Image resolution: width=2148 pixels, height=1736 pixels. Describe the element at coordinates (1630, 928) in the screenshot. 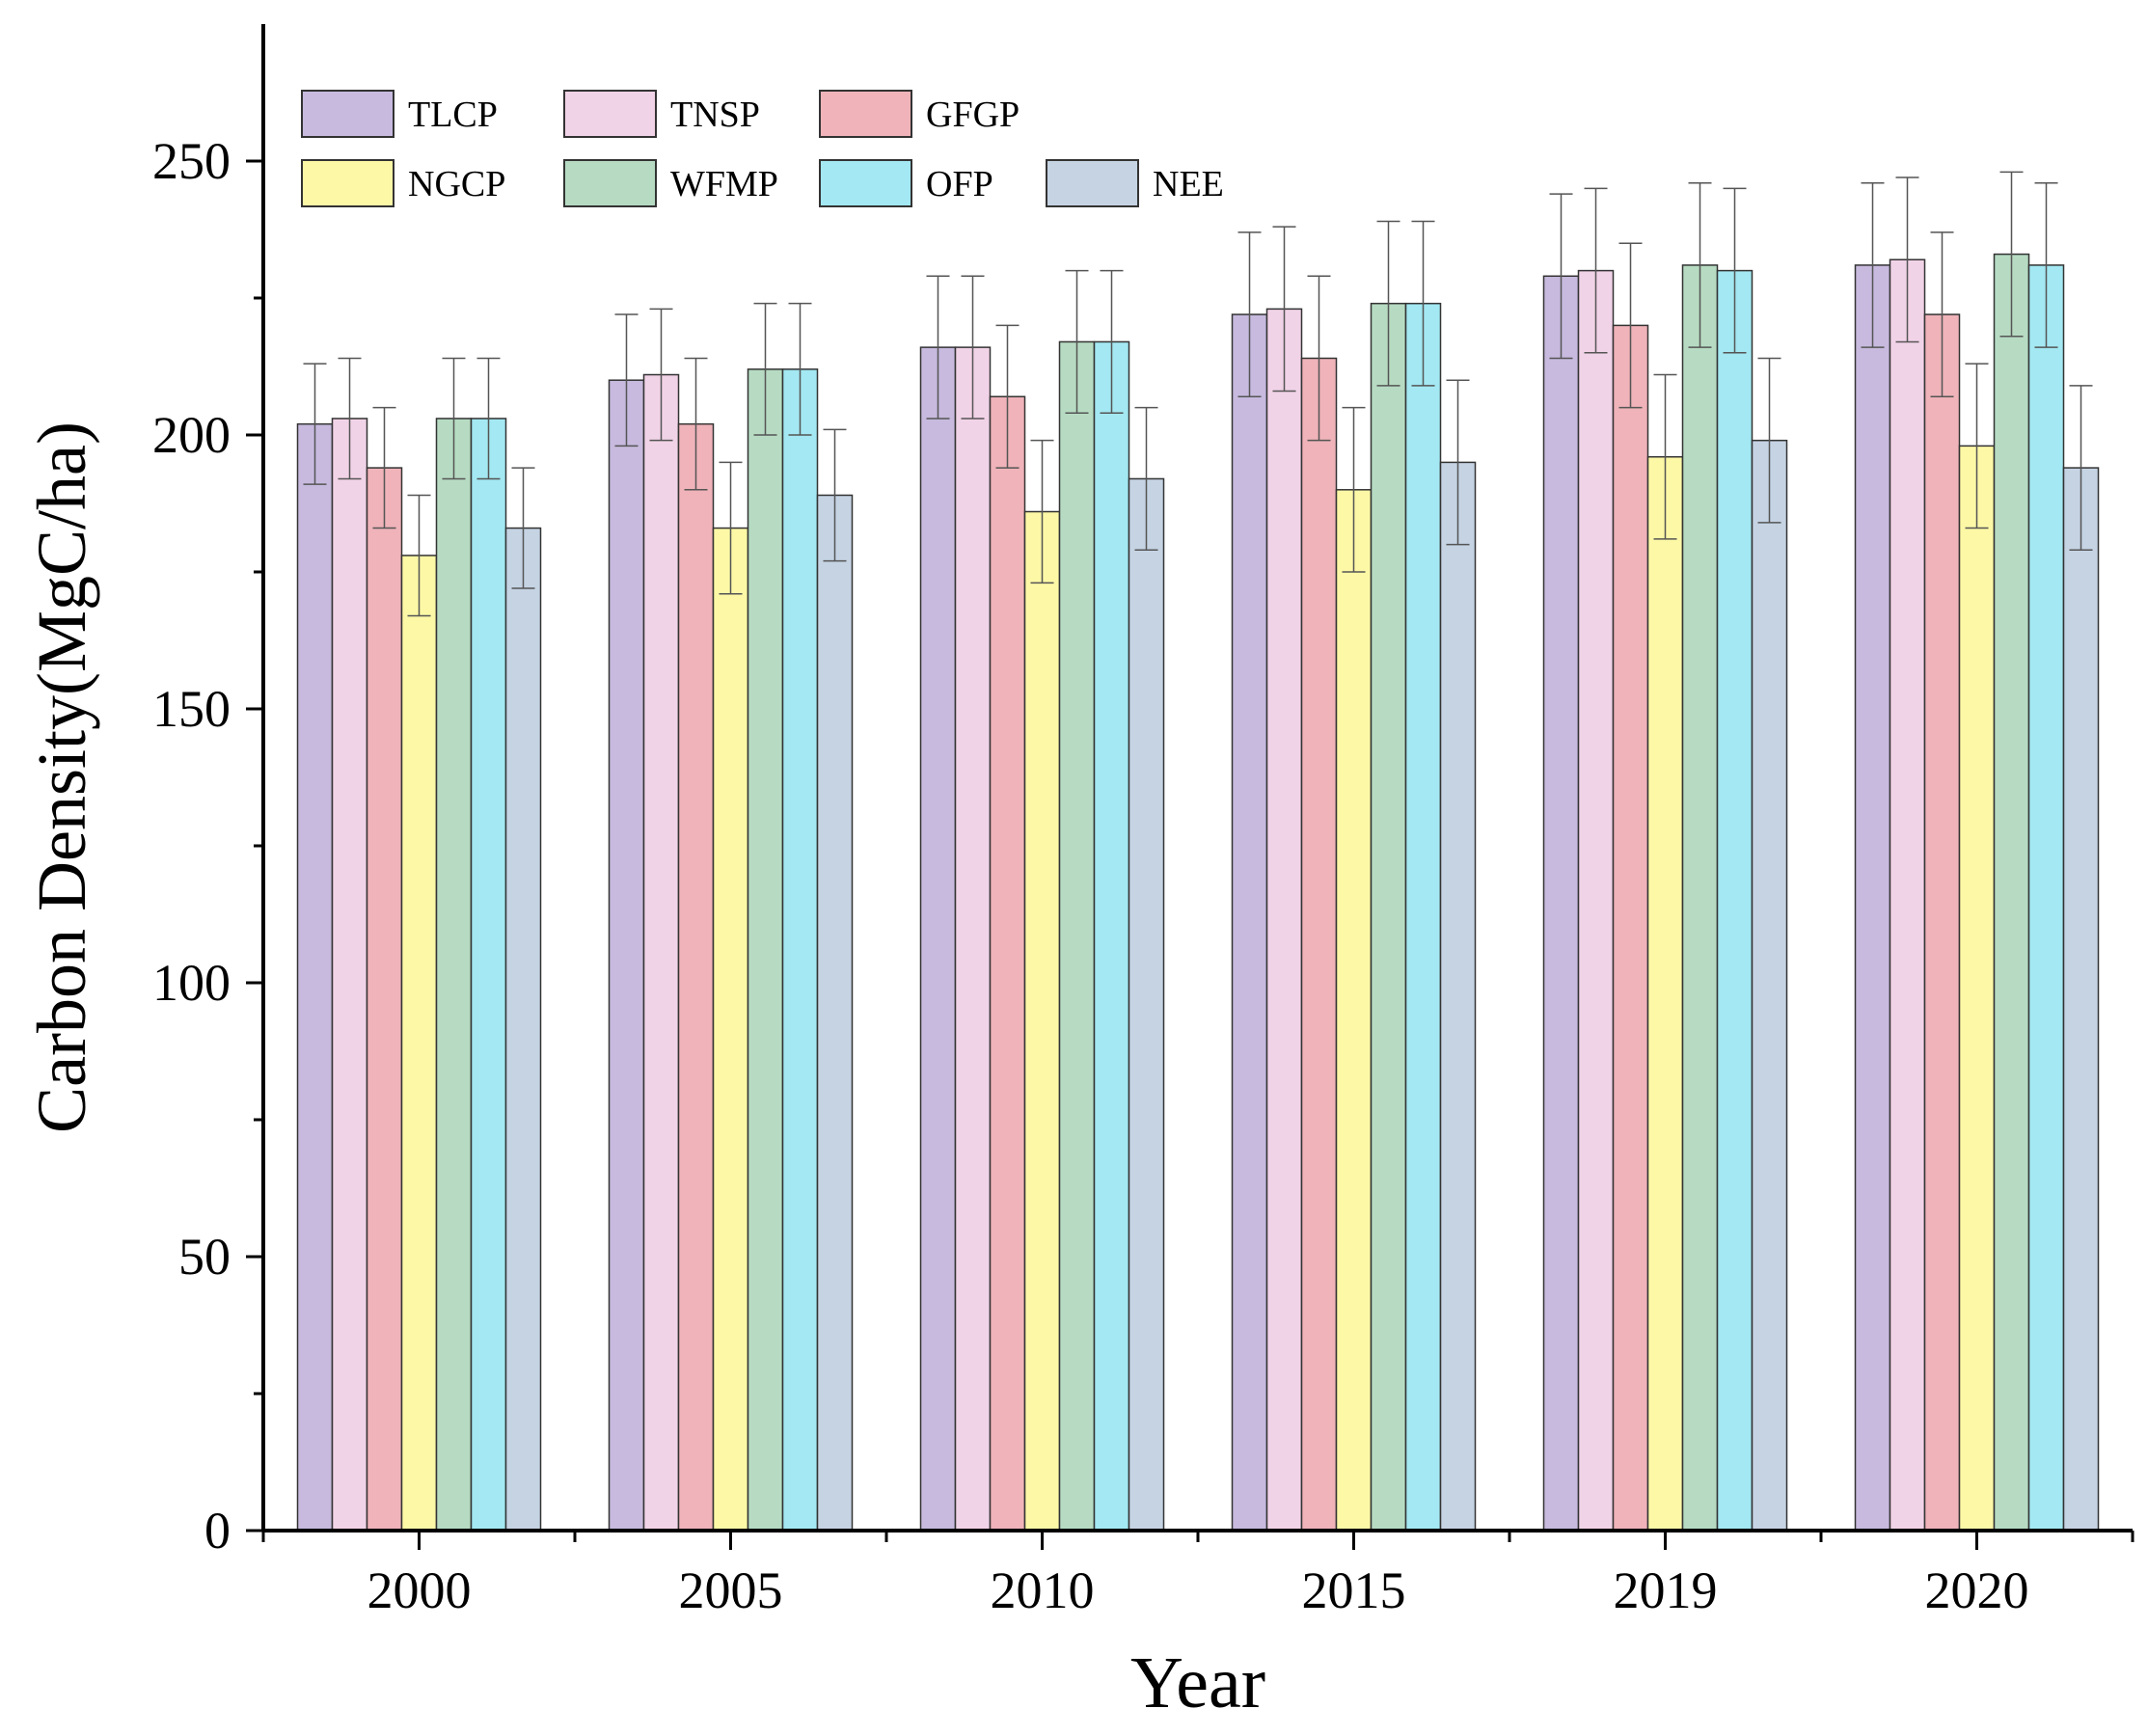

I see `bar-gfgp-2019` at that location.